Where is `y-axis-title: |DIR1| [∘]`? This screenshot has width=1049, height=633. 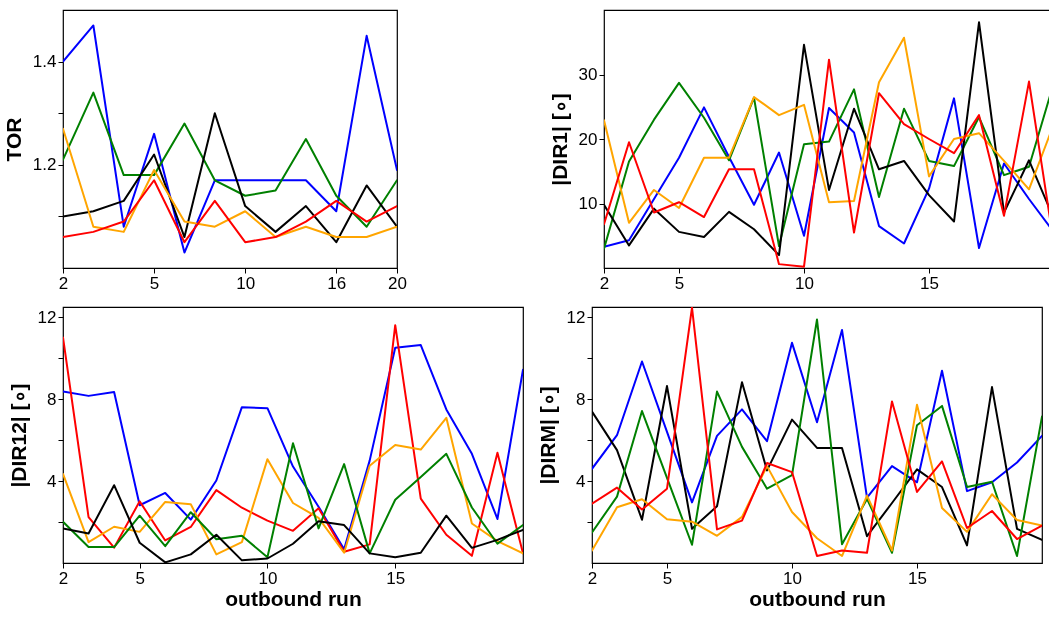 y-axis-title: |DIR1| [∘] is located at coordinates (559, 139).